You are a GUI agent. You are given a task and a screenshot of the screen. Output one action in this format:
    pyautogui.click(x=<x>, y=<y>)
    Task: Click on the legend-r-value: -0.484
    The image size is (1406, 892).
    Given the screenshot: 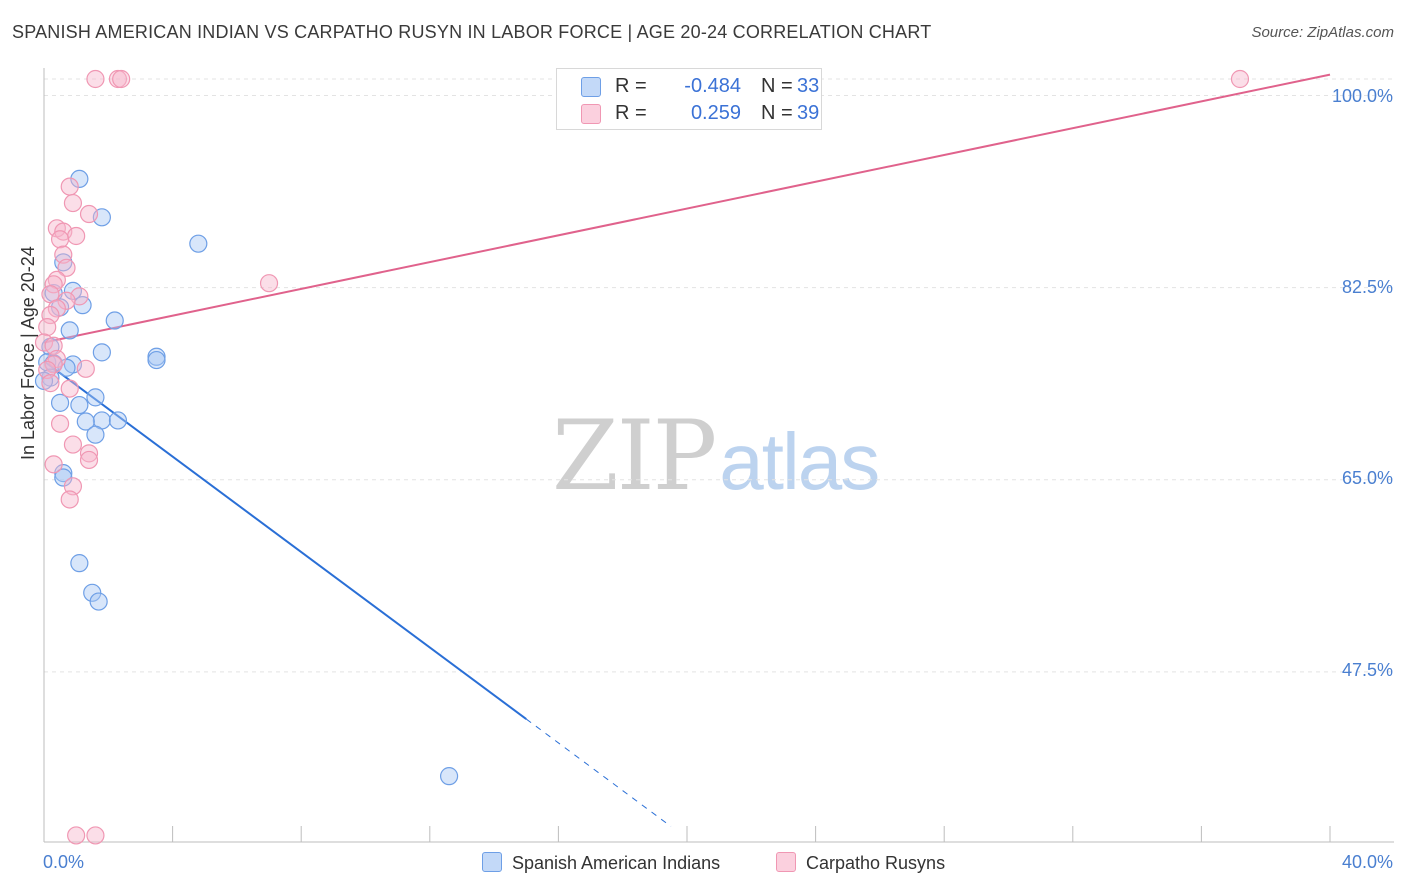 What is the action you would take?
    pyautogui.click(x=712, y=86)
    